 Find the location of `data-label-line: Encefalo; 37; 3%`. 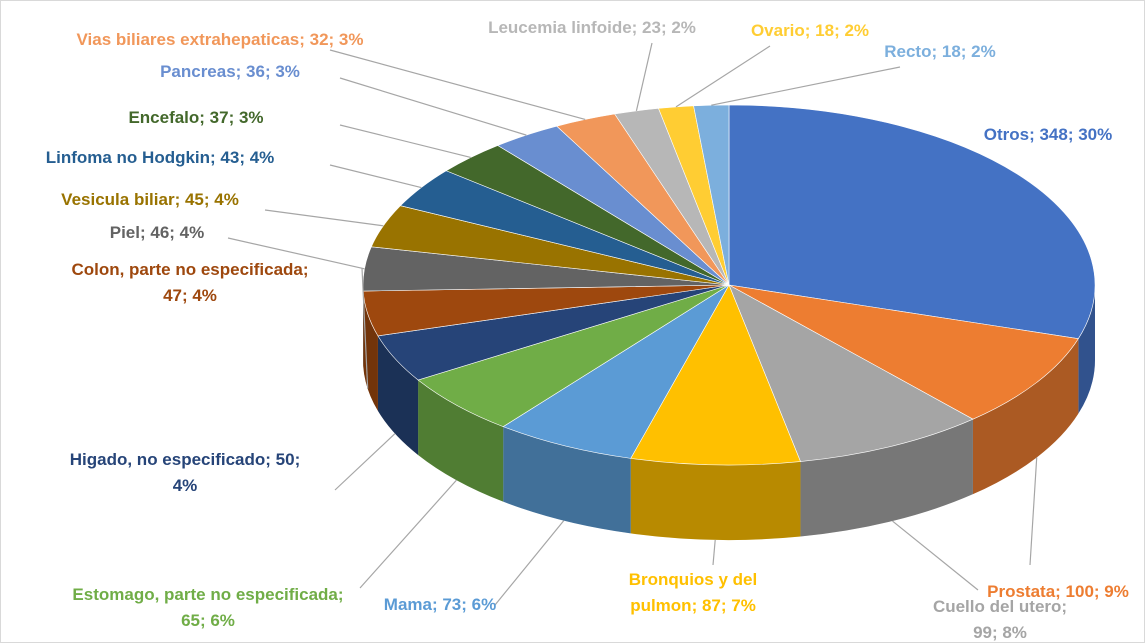

data-label-line: Encefalo; 37; 3% is located at coordinates (195, 117).